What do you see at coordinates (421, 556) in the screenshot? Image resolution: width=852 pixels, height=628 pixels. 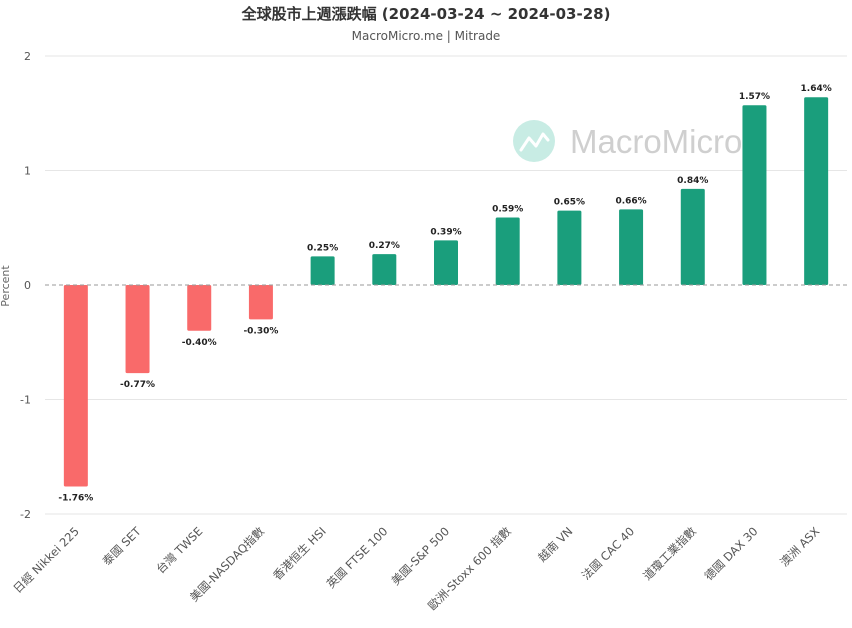 I see `x-tick-label: 美國-S&P 500` at bounding box center [421, 556].